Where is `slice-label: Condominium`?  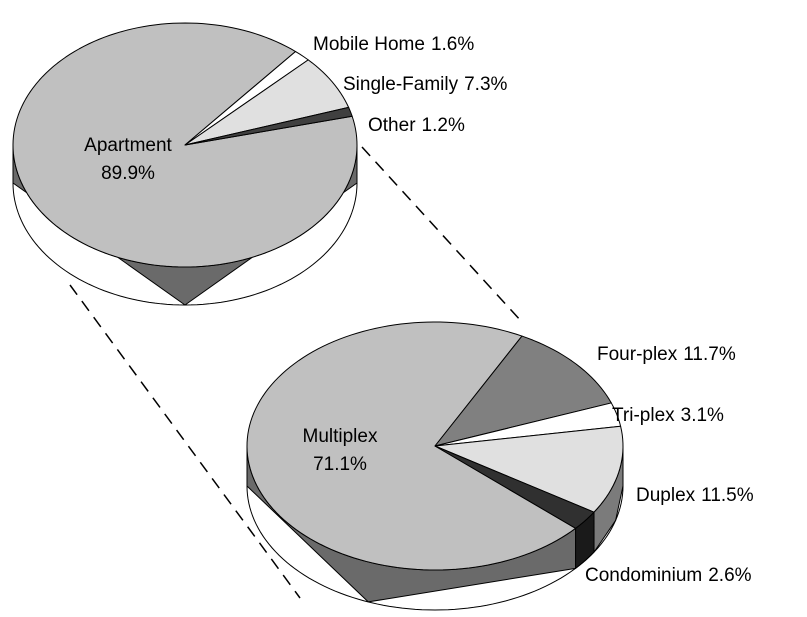
slice-label: Condominium is located at coordinates (643, 575).